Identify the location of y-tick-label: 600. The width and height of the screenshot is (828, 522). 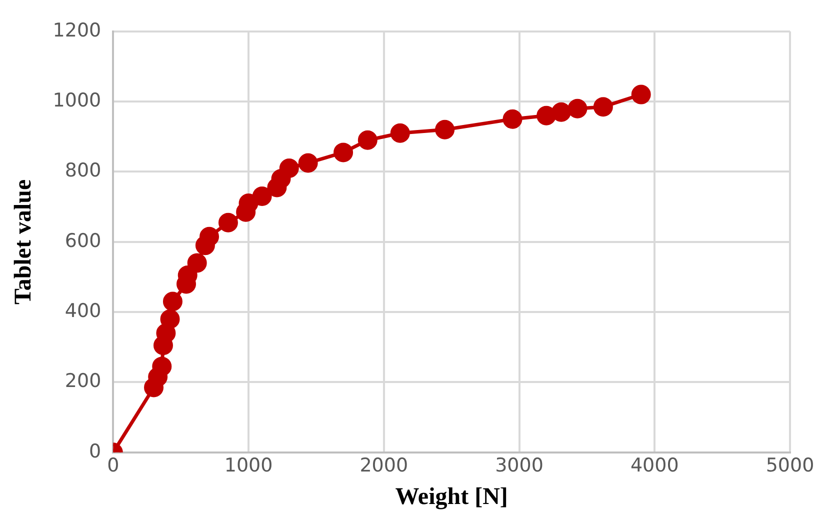
(83, 241).